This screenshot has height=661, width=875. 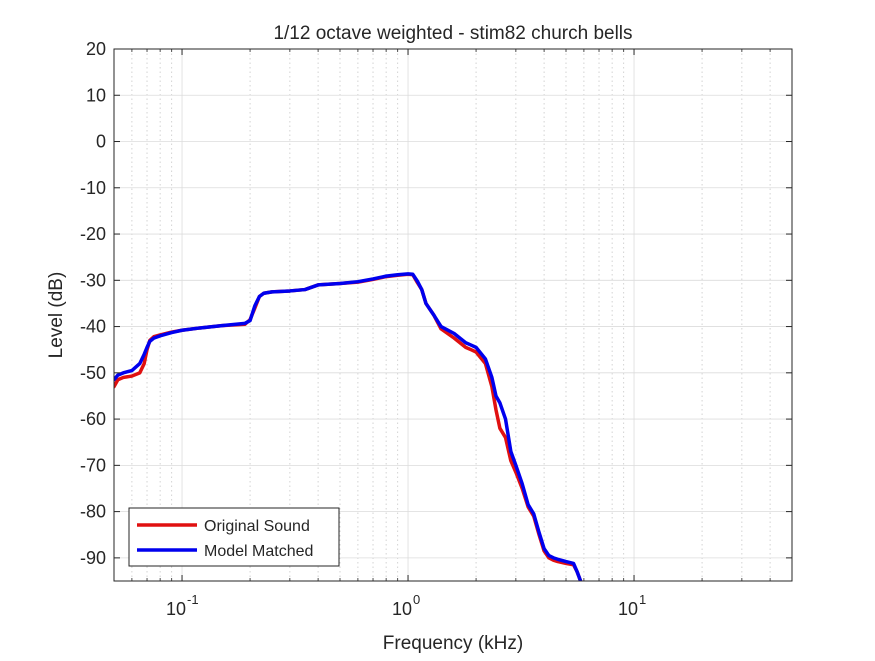 What do you see at coordinates (257, 526) in the screenshot?
I see `legend-label: Original Sound` at bounding box center [257, 526].